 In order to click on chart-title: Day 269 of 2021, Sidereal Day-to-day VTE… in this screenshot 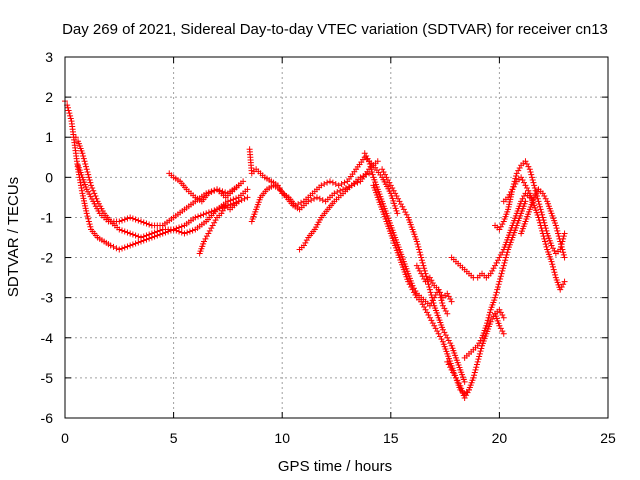, I will do `click(335, 29)`.